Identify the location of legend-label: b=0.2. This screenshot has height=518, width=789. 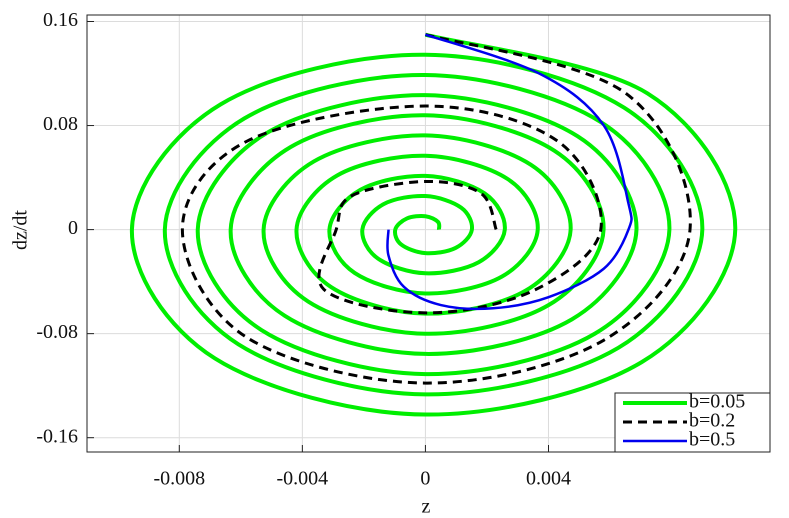
(712, 421).